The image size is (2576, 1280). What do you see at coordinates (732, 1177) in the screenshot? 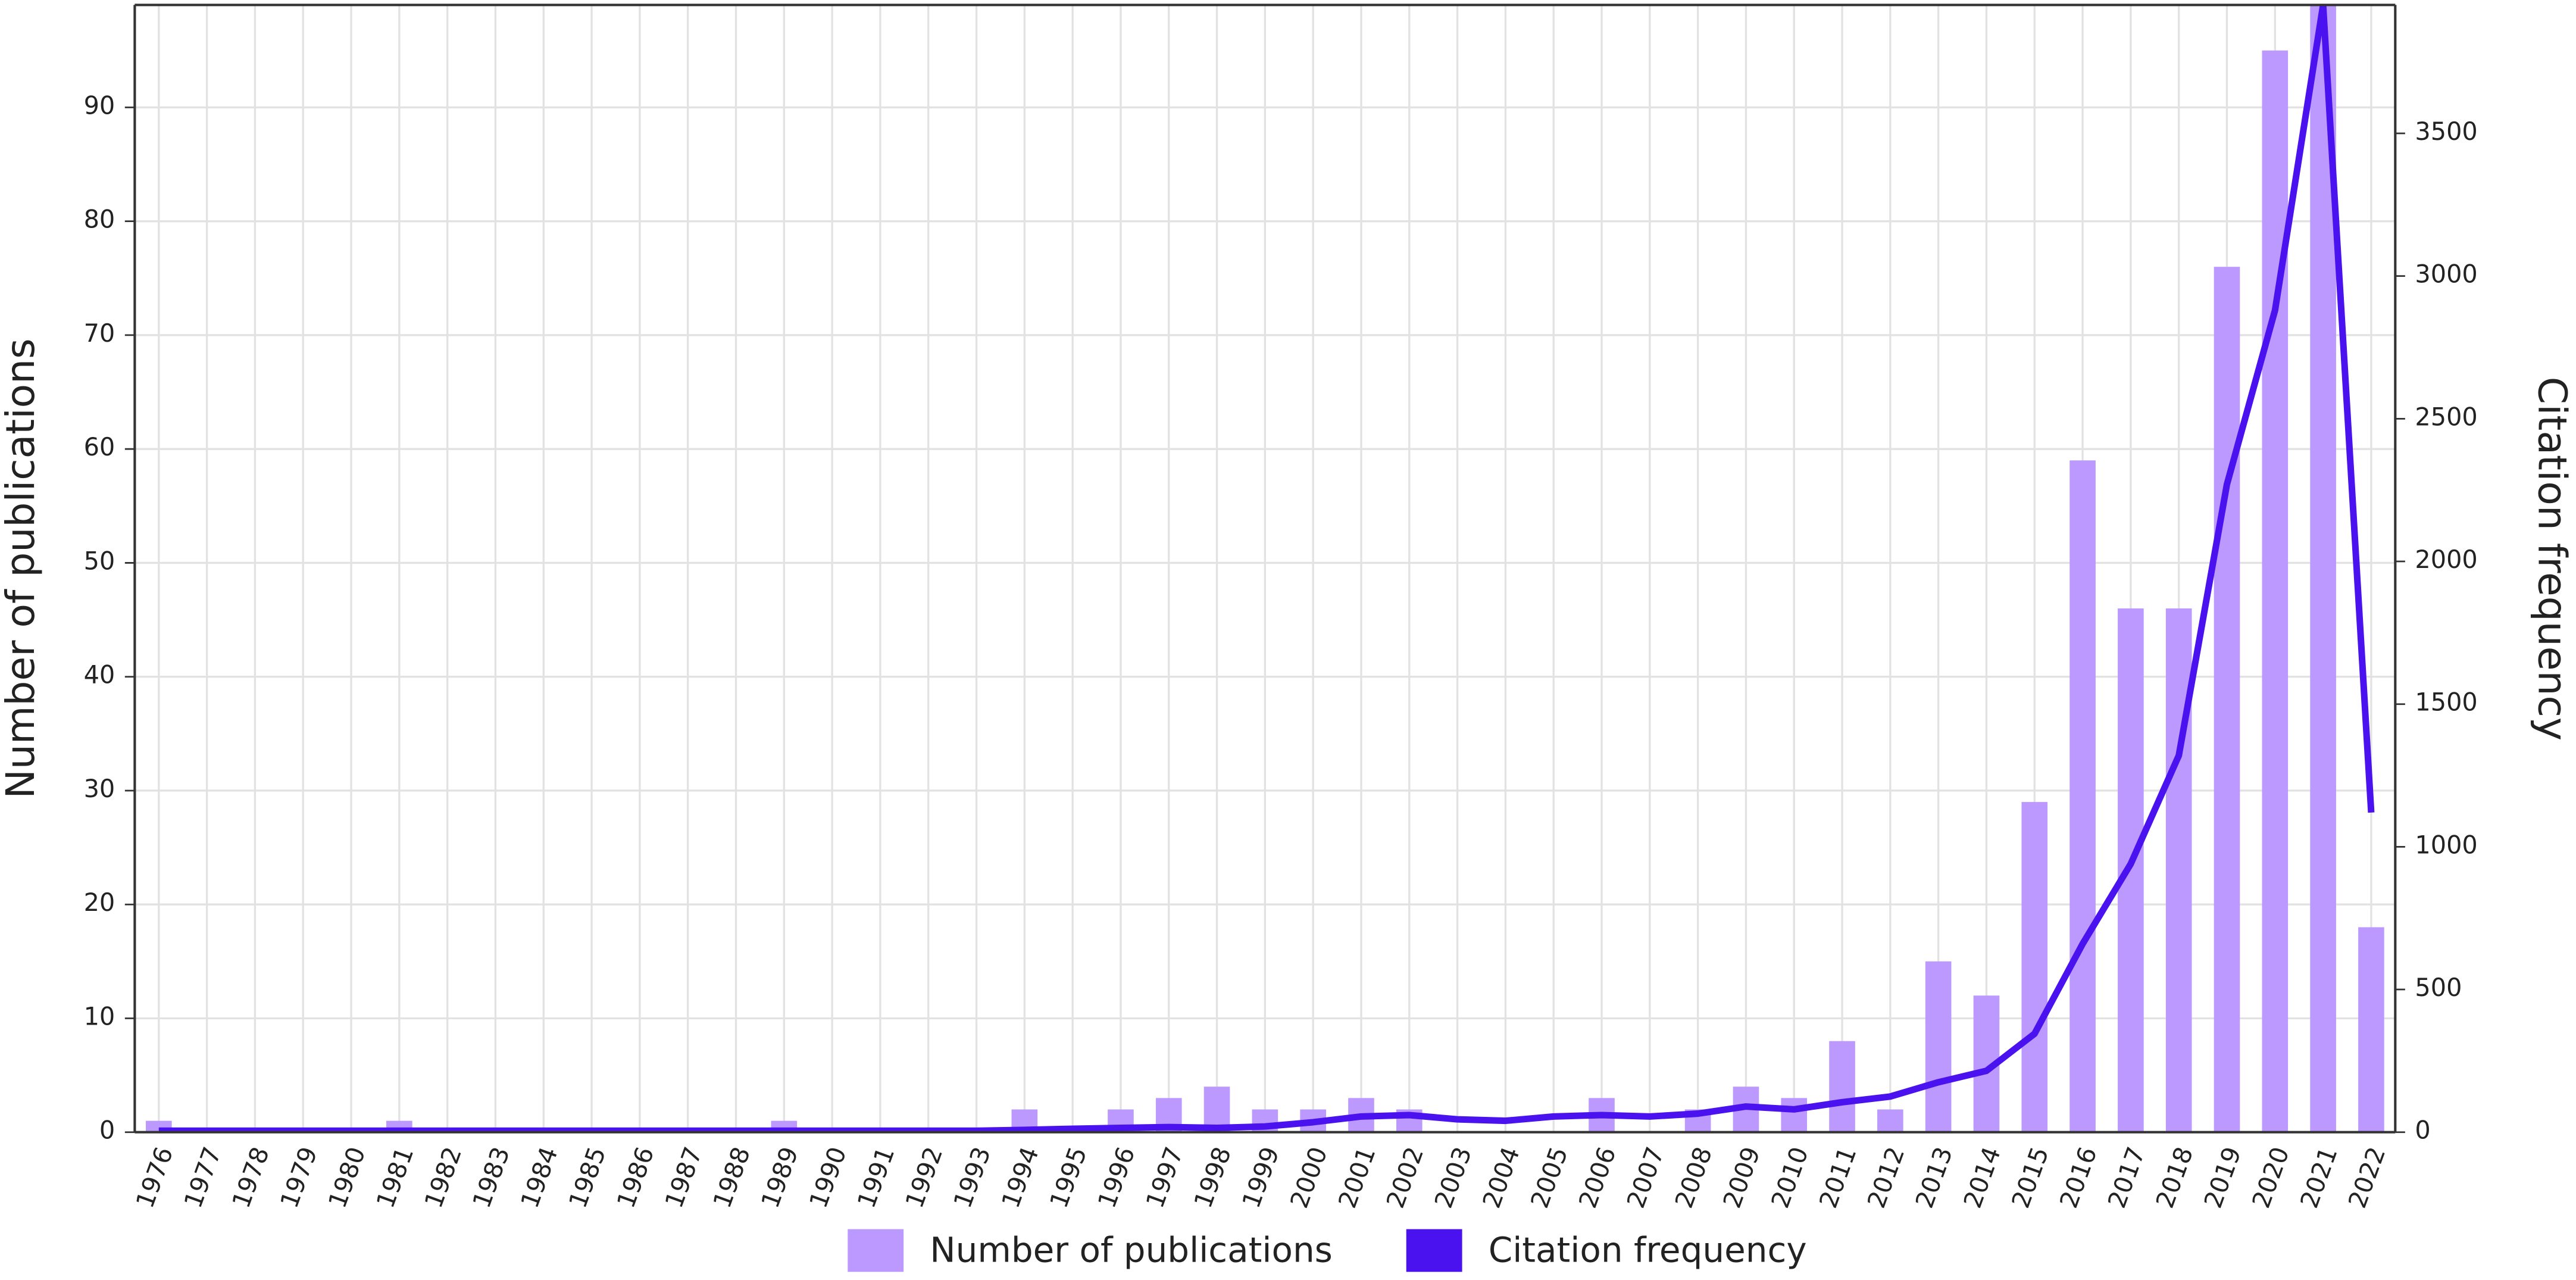
I see `x-tick-label: 1988` at bounding box center [732, 1177].